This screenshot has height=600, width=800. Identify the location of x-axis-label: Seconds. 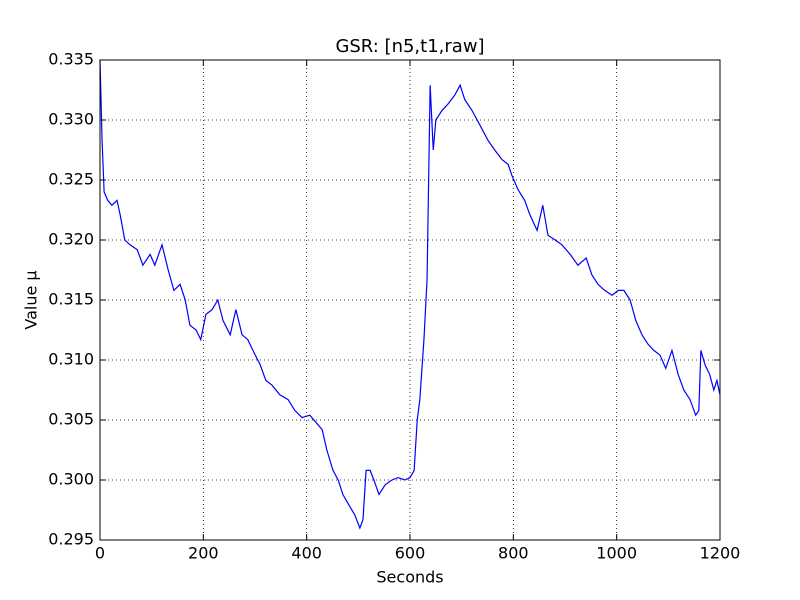
(409, 577).